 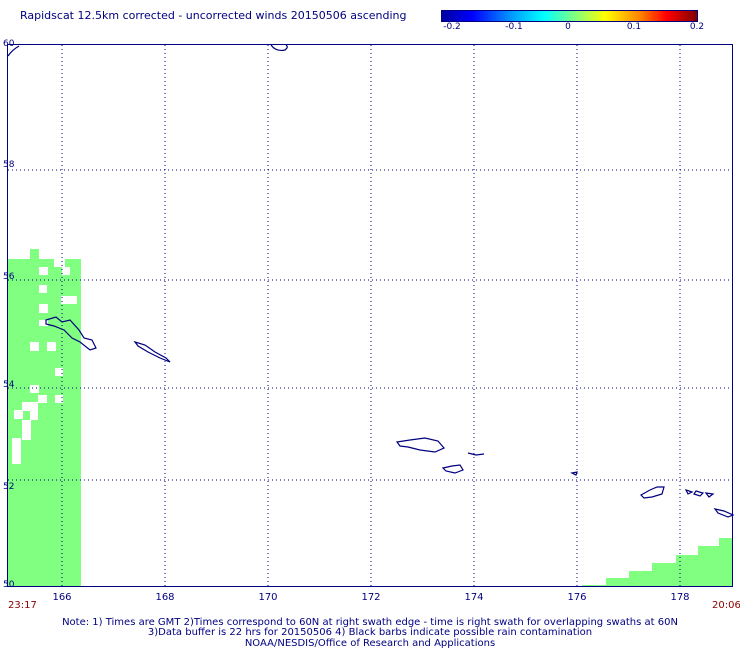 What do you see at coordinates (476, 454) in the screenshot?
I see `semichi-islands` at bounding box center [476, 454].